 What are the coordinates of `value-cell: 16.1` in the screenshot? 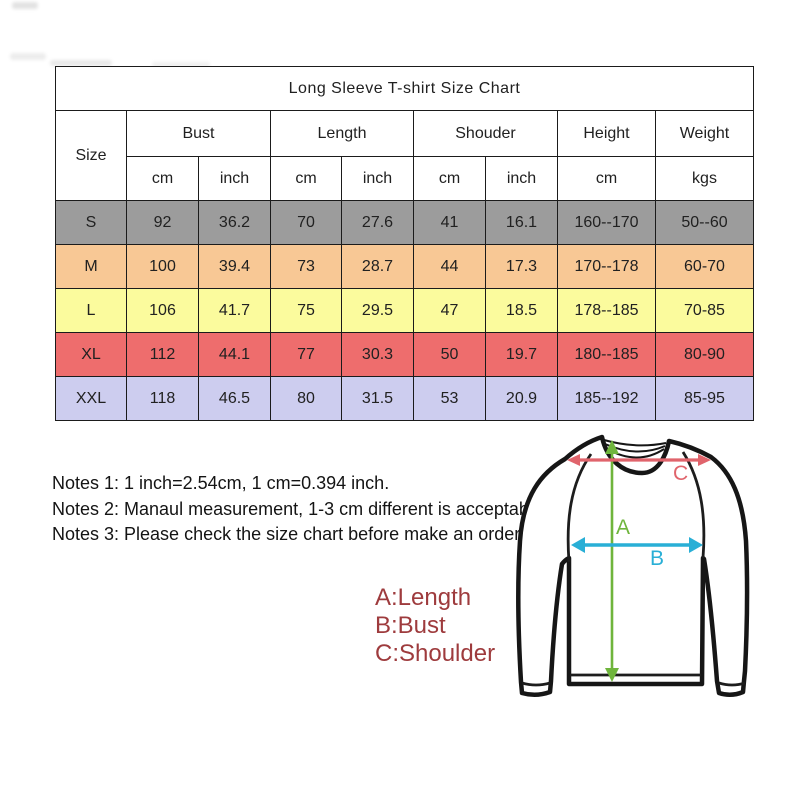 It's located at (521, 222).